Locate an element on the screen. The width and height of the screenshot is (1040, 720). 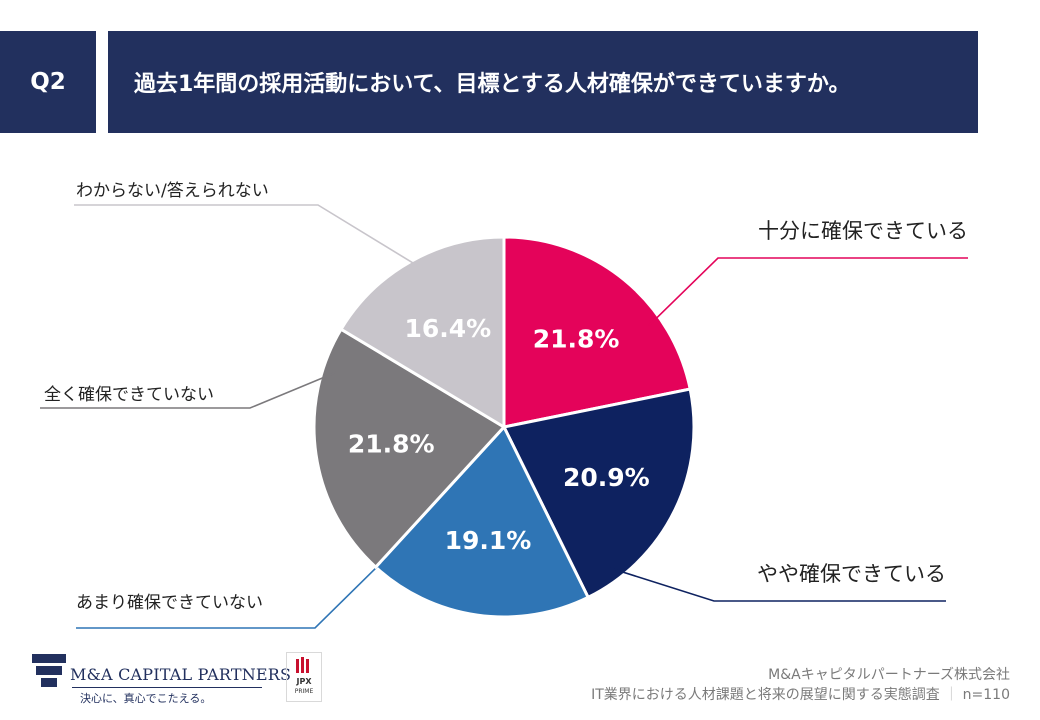
footer-survey-line: IT業界における人材課題と将来の展望に関する実態調査 ｜ n=110 is located at coordinates (800, 695).